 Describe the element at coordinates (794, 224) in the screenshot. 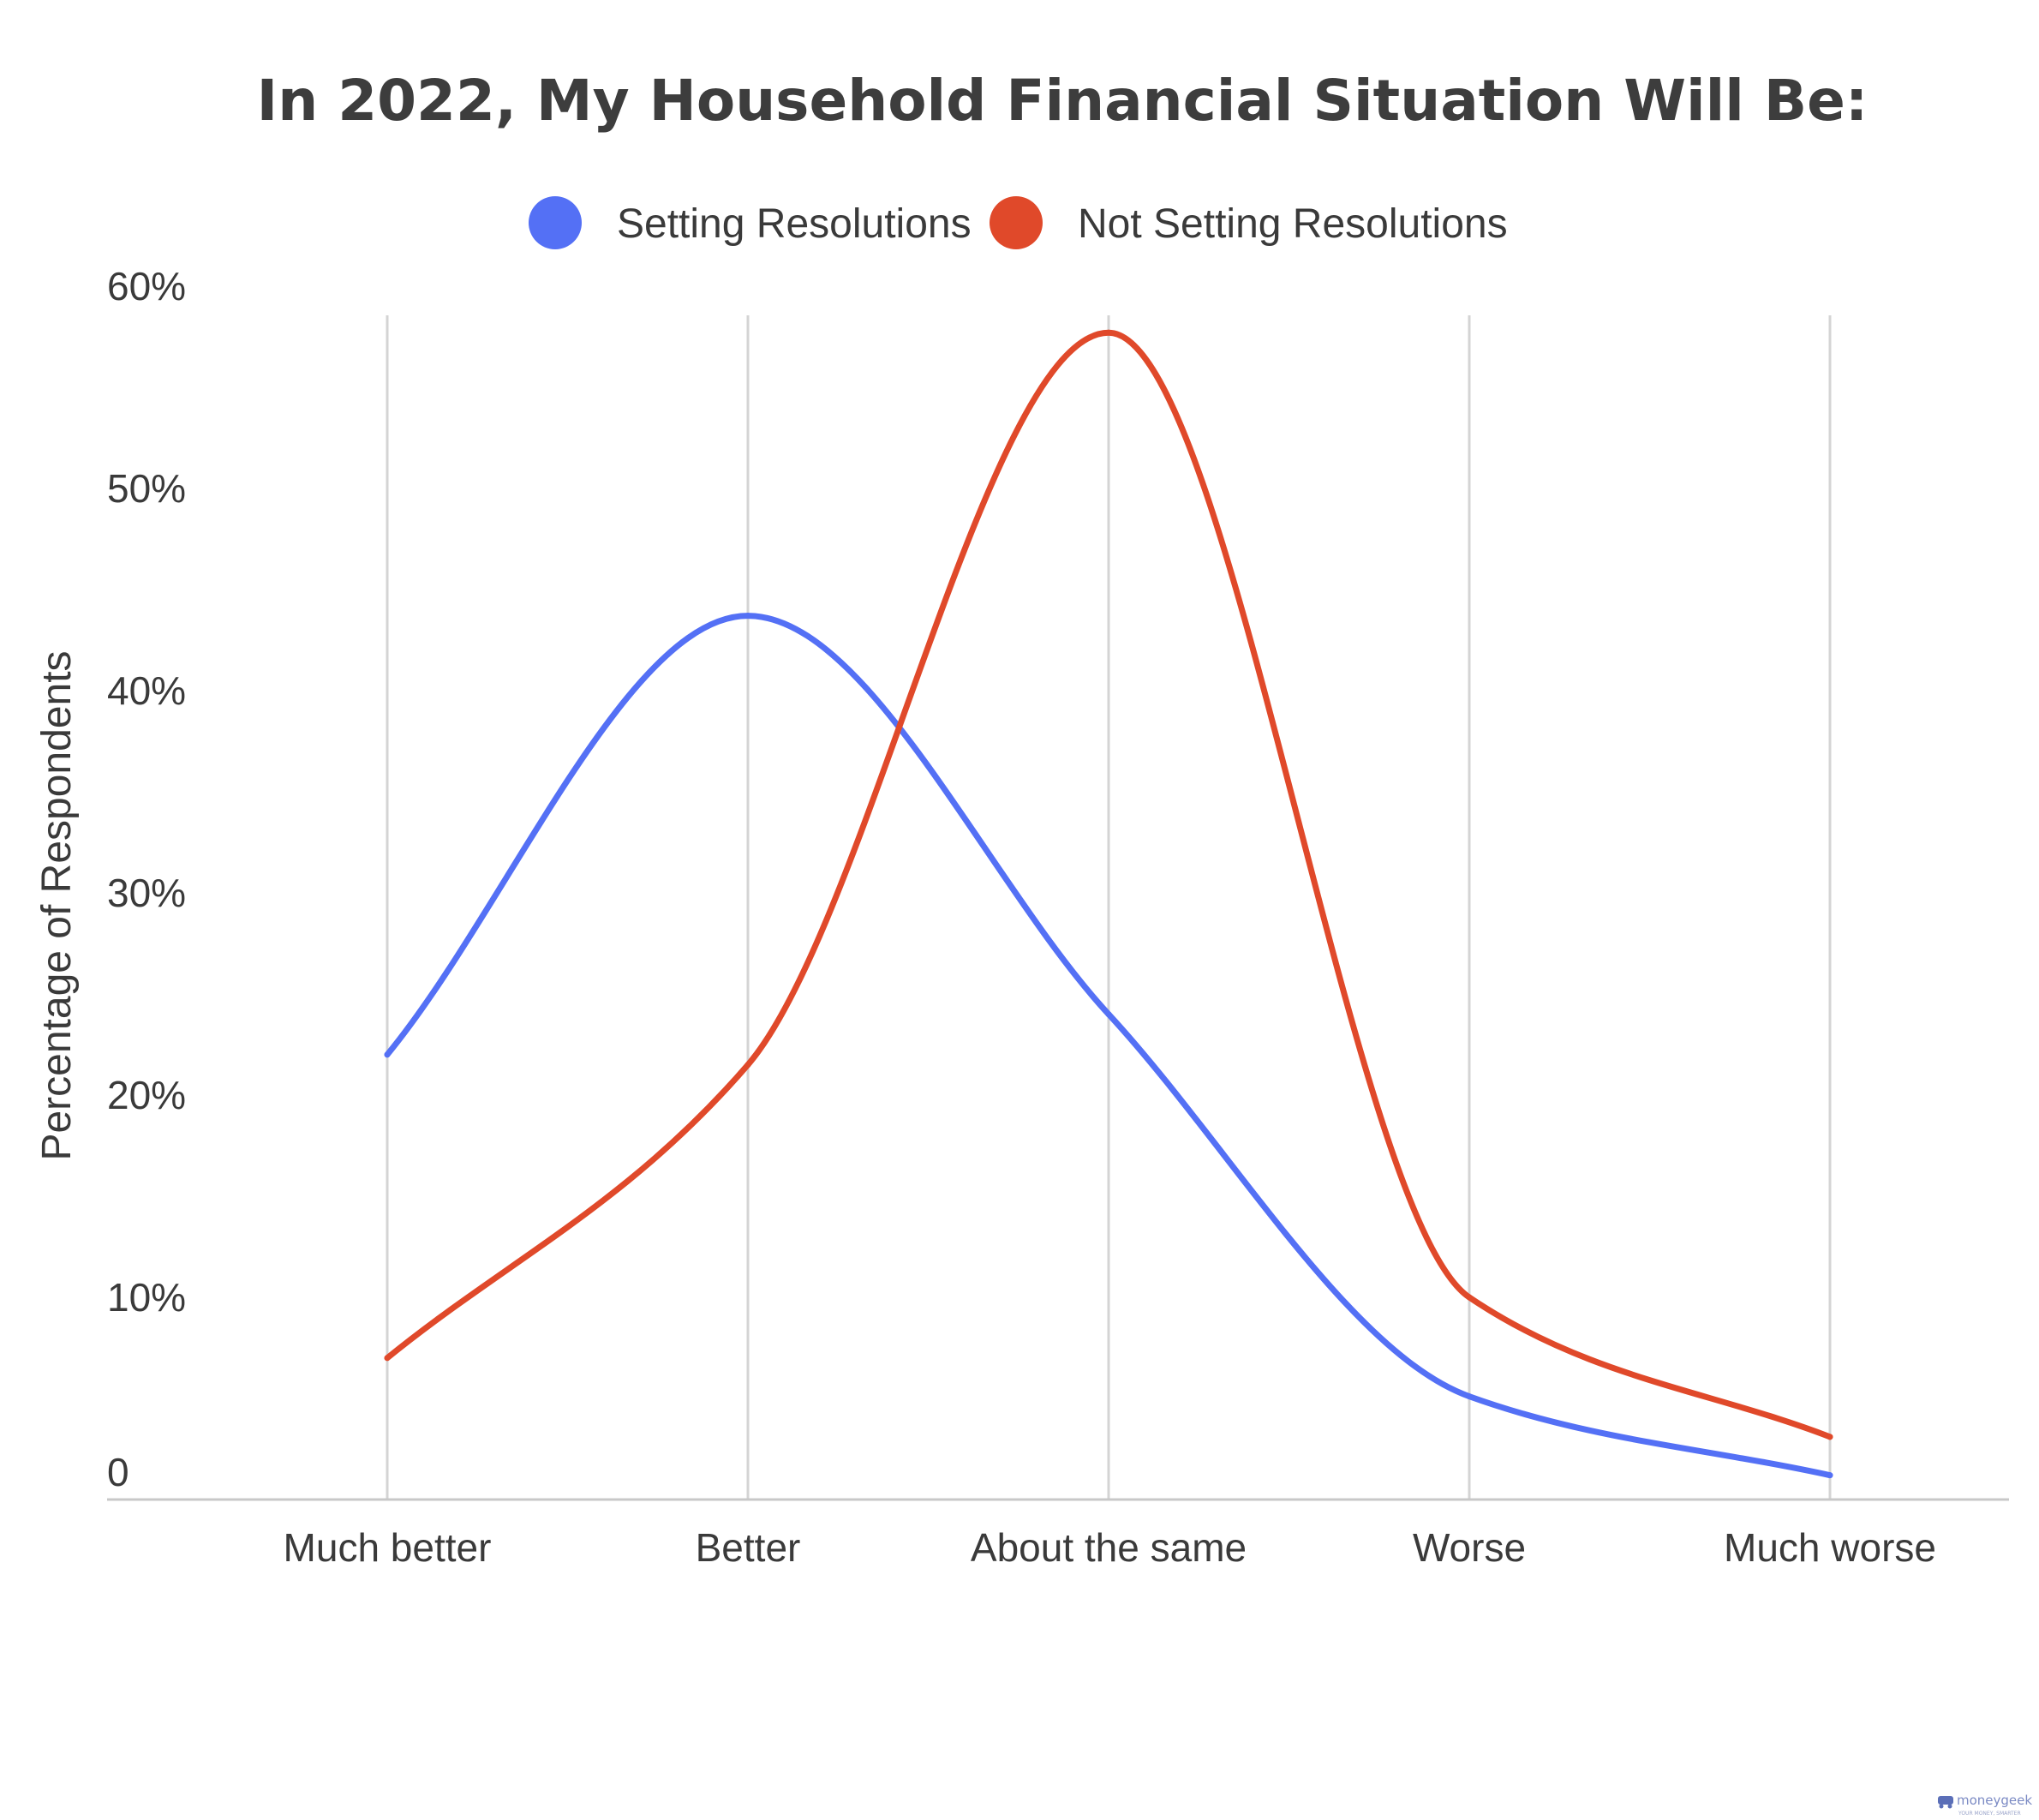

I see `legend-label-0: Setting Resolutions` at that location.